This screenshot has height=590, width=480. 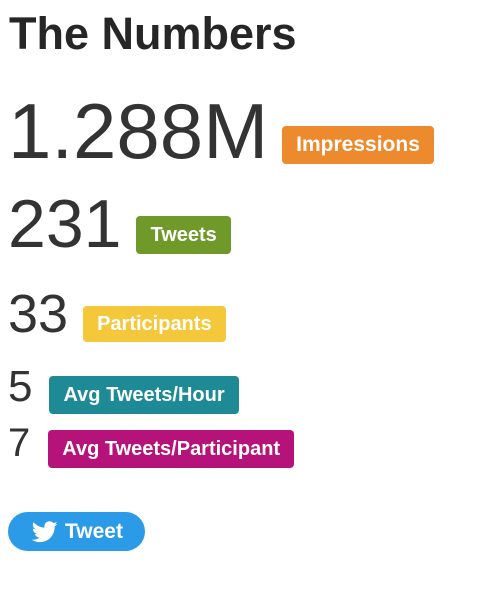 What do you see at coordinates (153, 33) in the screenshot?
I see `page-title: The Numbers` at bounding box center [153, 33].